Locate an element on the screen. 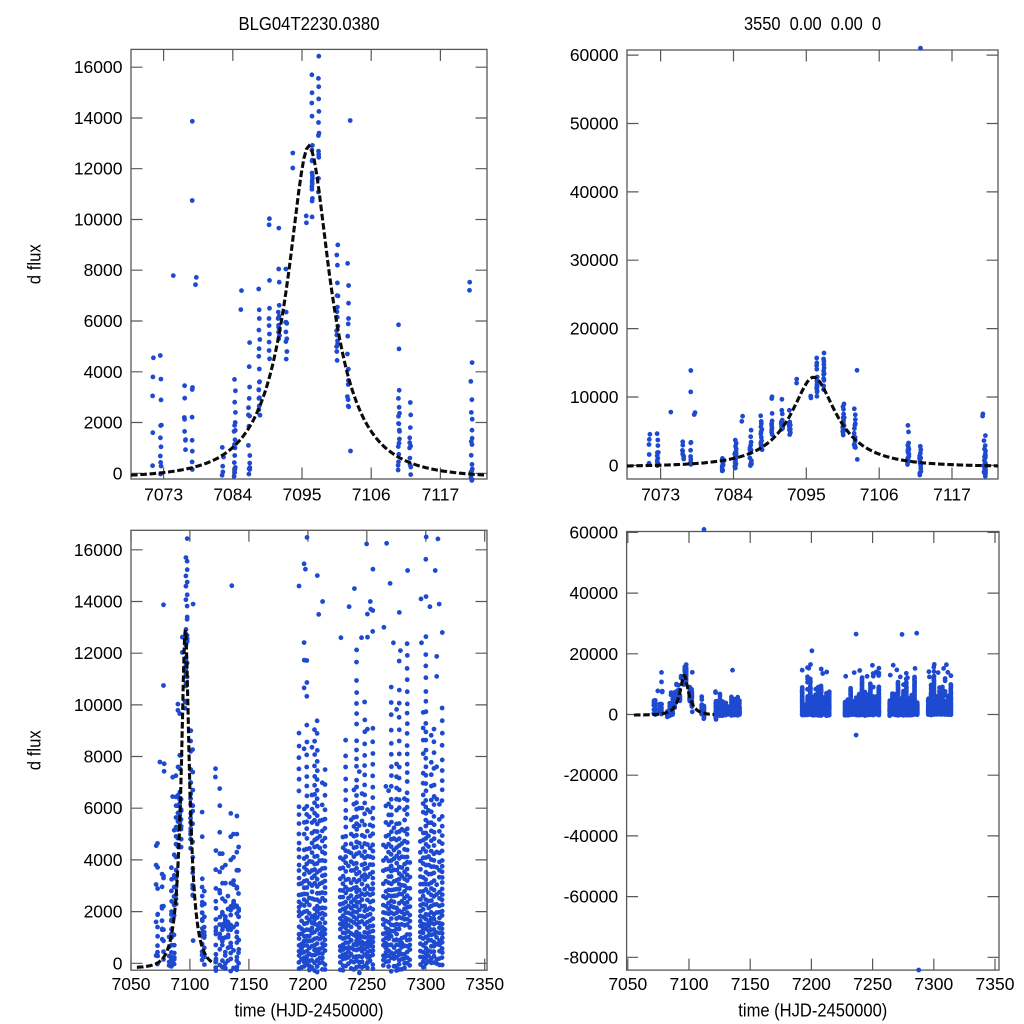 The height and width of the screenshot is (1024, 1024). svg-text: -60000 is located at coordinates (591, 897).